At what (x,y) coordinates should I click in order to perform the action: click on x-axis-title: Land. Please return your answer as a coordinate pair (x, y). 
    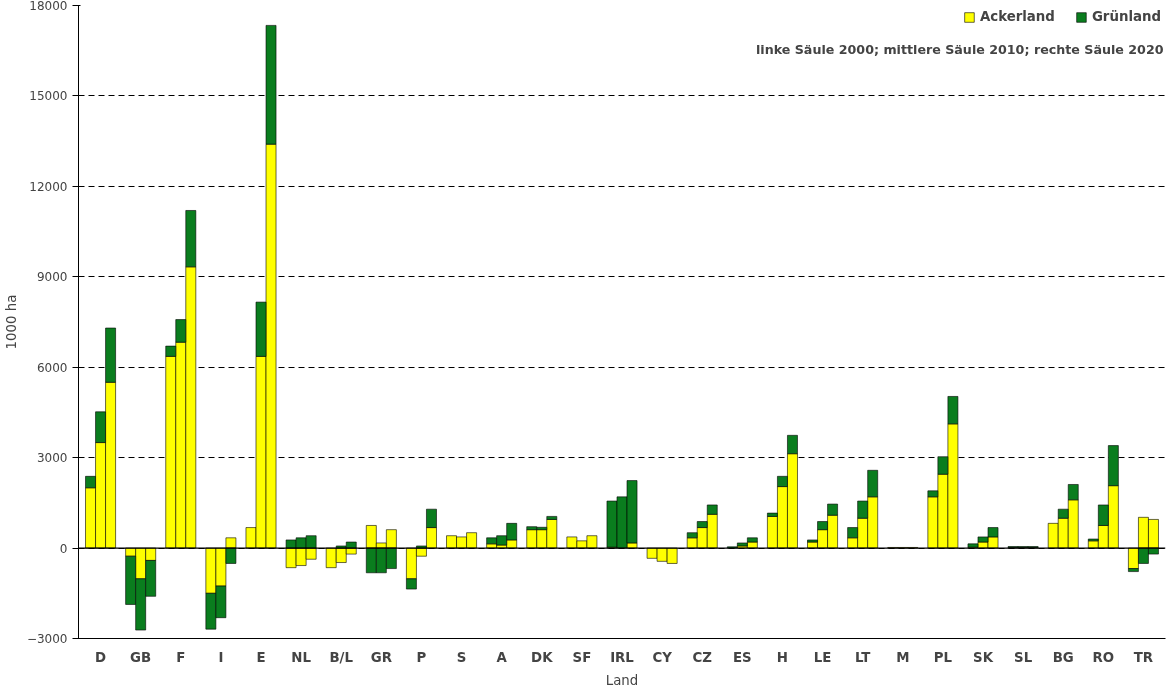
    Looking at the image, I should click on (622, 680).